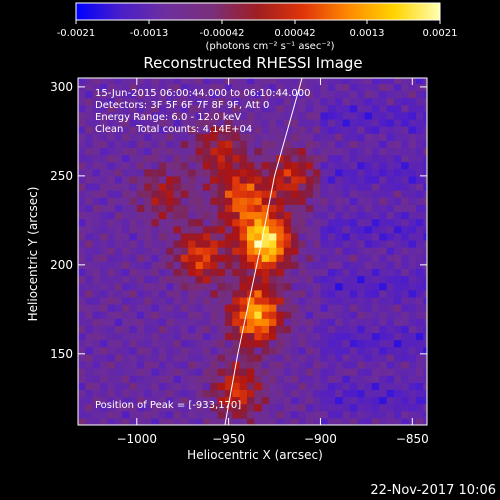 Image resolution: width=500 pixels, height=500 pixels. What do you see at coordinates (76, 33) in the screenshot?
I see `colorbar-tick-label: -0.0021` at bounding box center [76, 33].